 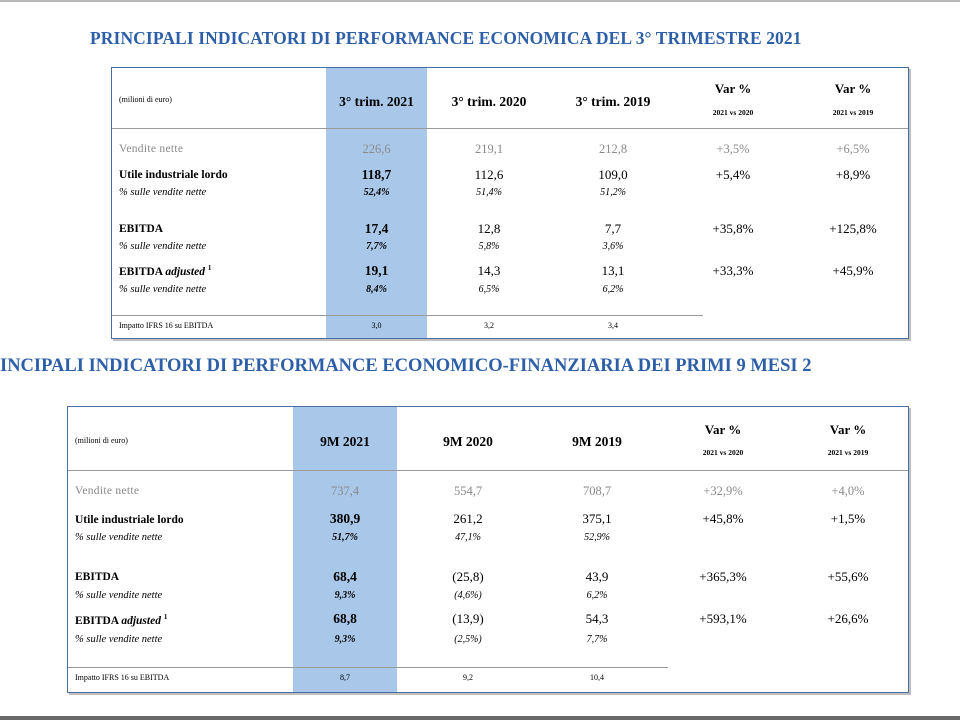 What do you see at coordinates (489, 149) in the screenshot?
I see `value-cell: 219,1` at bounding box center [489, 149].